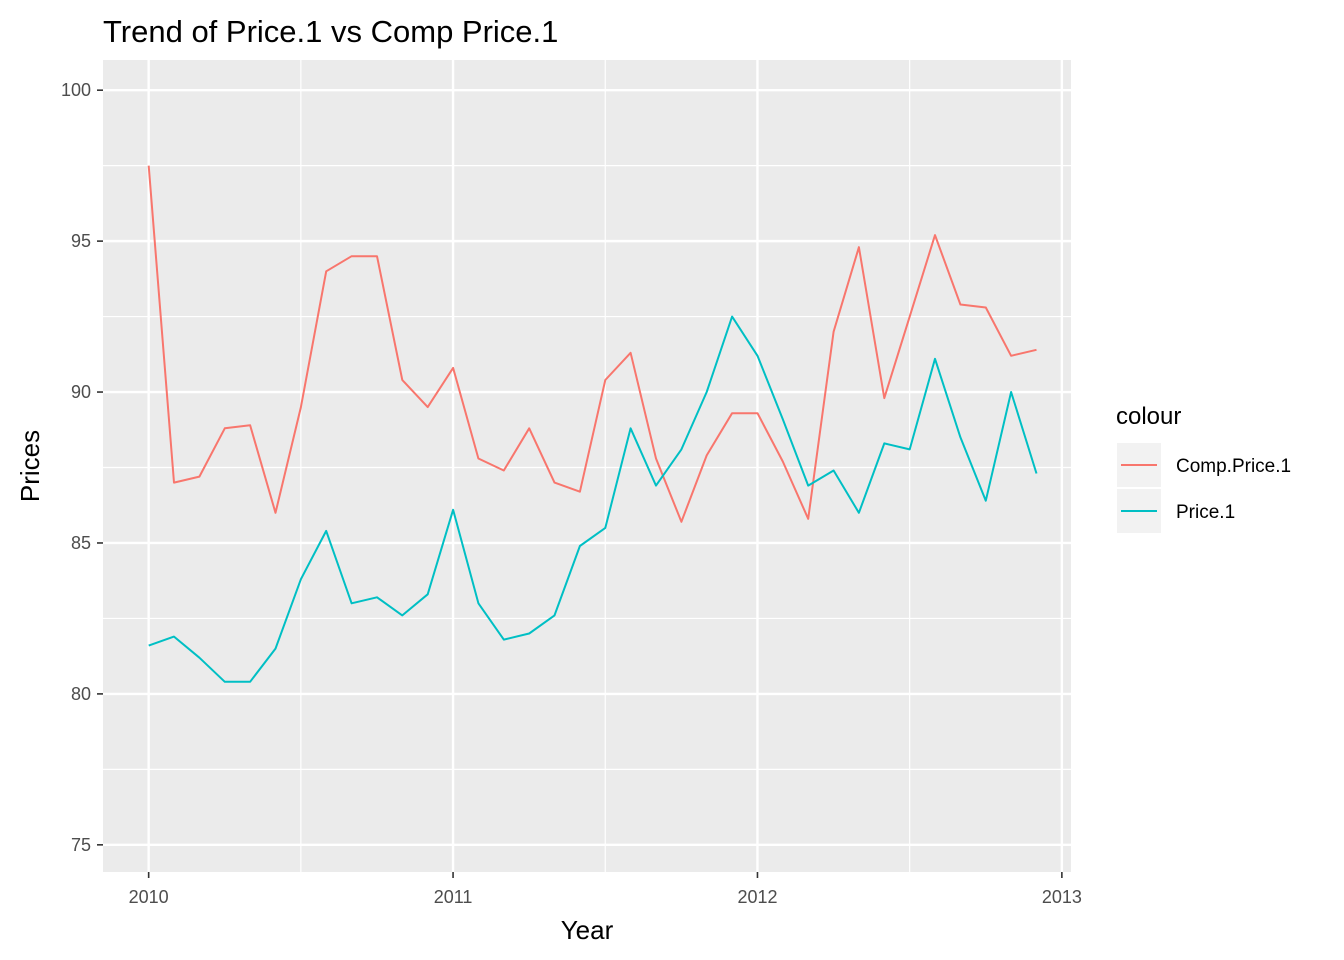 This screenshot has height=960, width=1344. What do you see at coordinates (1148, 416) in the screenshot?
I see `legend-title: colour` at bounding box center [1148, 416].